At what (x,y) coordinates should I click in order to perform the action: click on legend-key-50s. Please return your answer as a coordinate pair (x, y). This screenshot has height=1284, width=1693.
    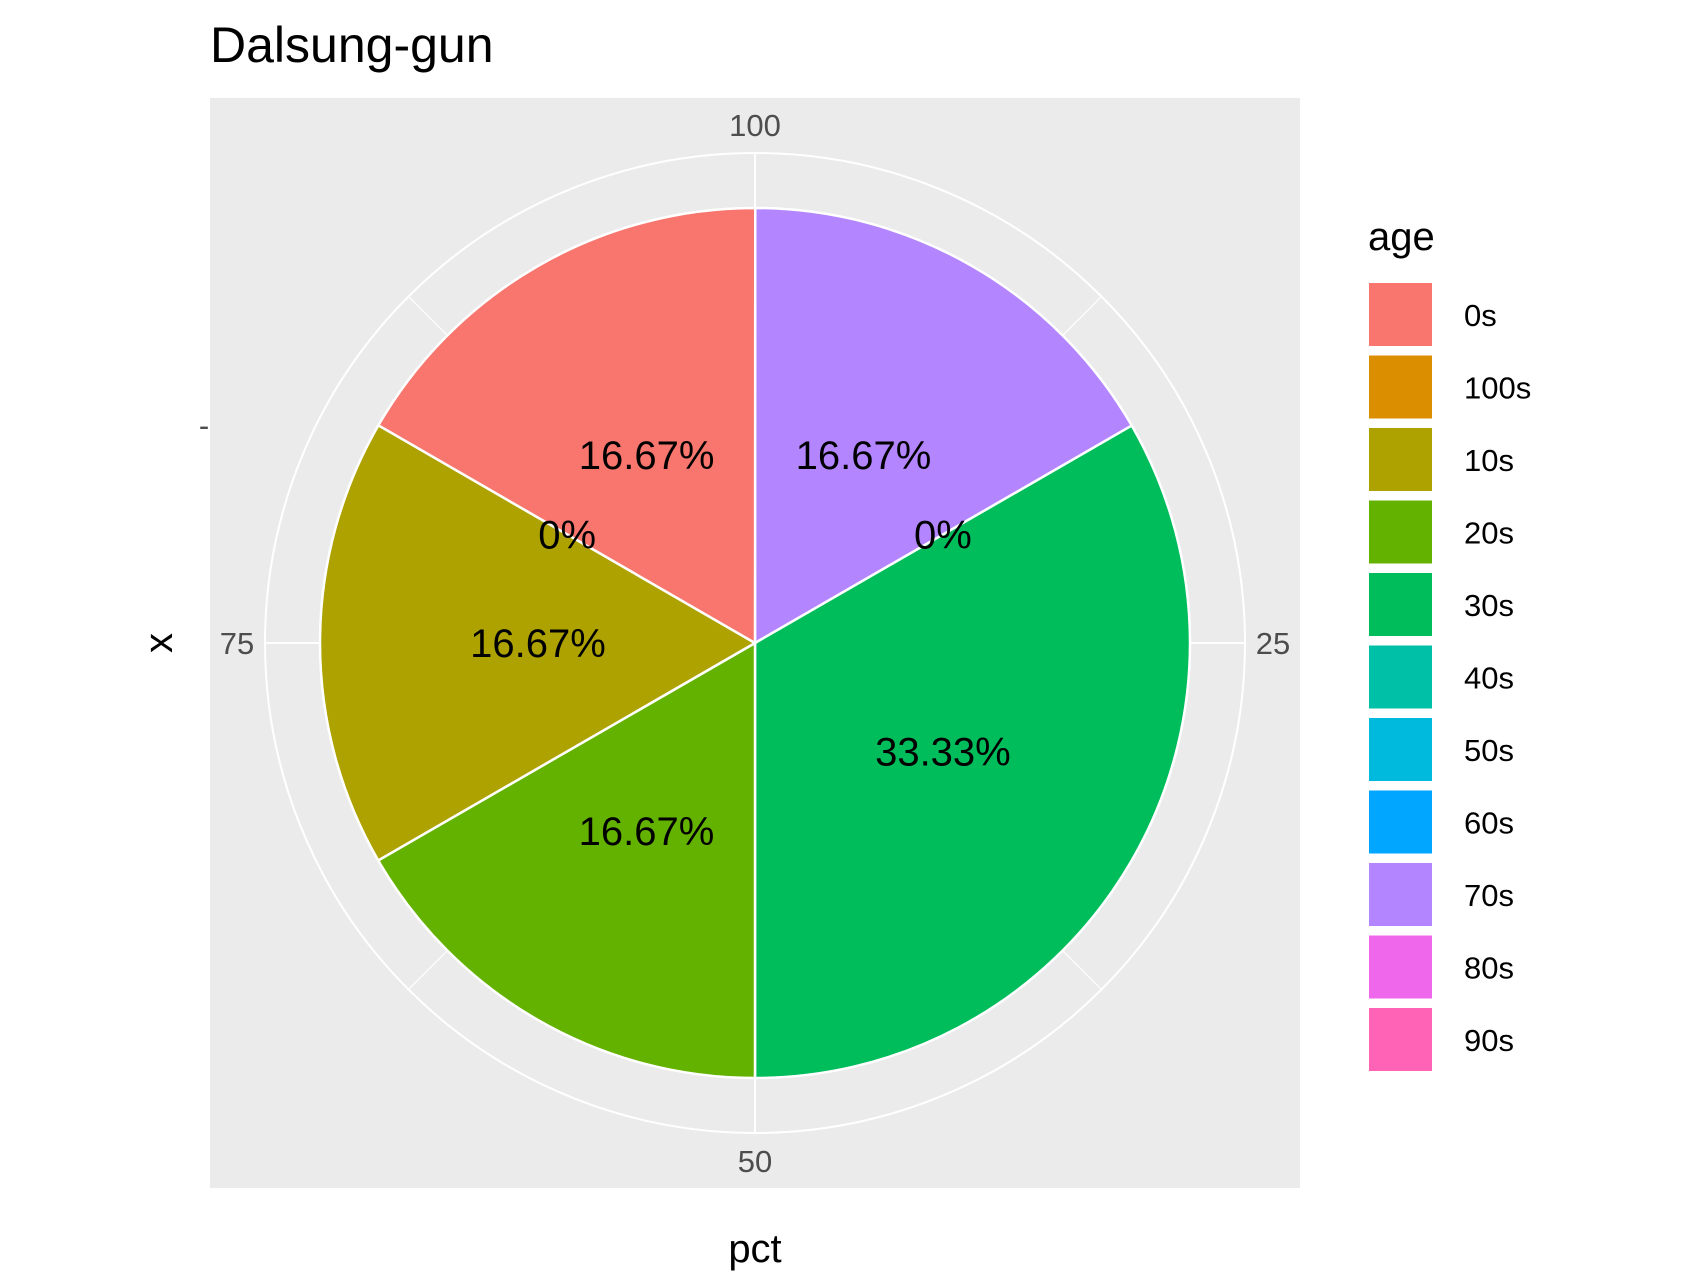
    Looking at the image, I should click on (1400, 749).